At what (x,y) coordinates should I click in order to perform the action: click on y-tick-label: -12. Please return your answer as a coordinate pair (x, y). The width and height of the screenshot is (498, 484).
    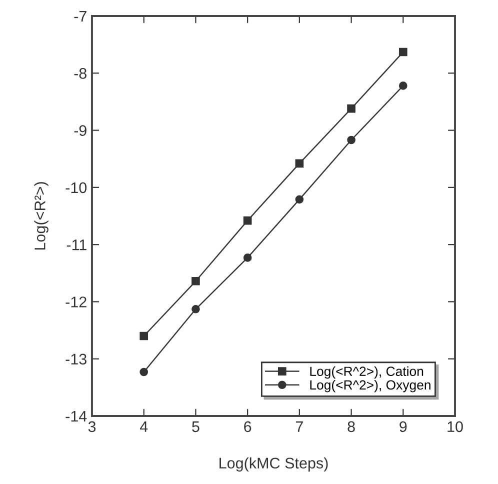
    Looking at the image, I should click on (76, 302).